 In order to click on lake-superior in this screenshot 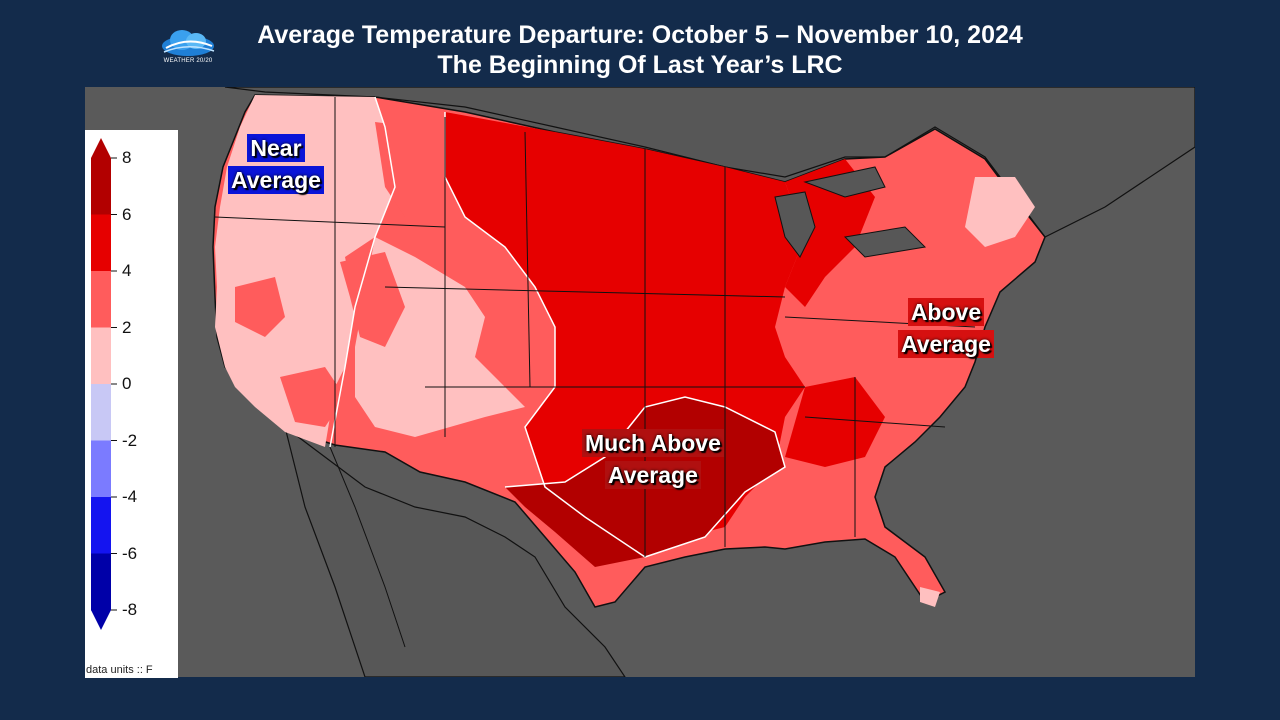, I will do `click(844, 182)`.